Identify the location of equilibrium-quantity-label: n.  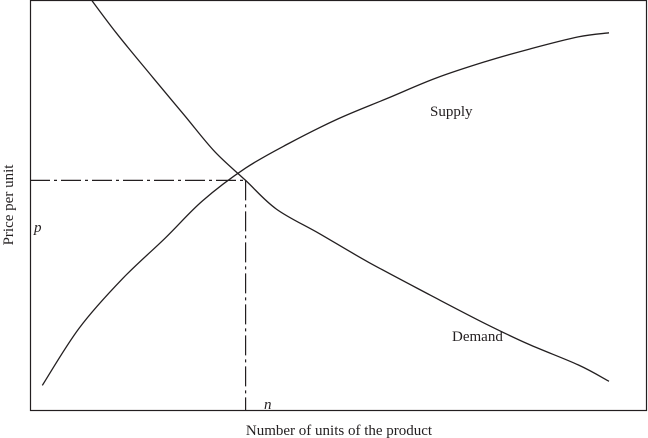
(268, 405).